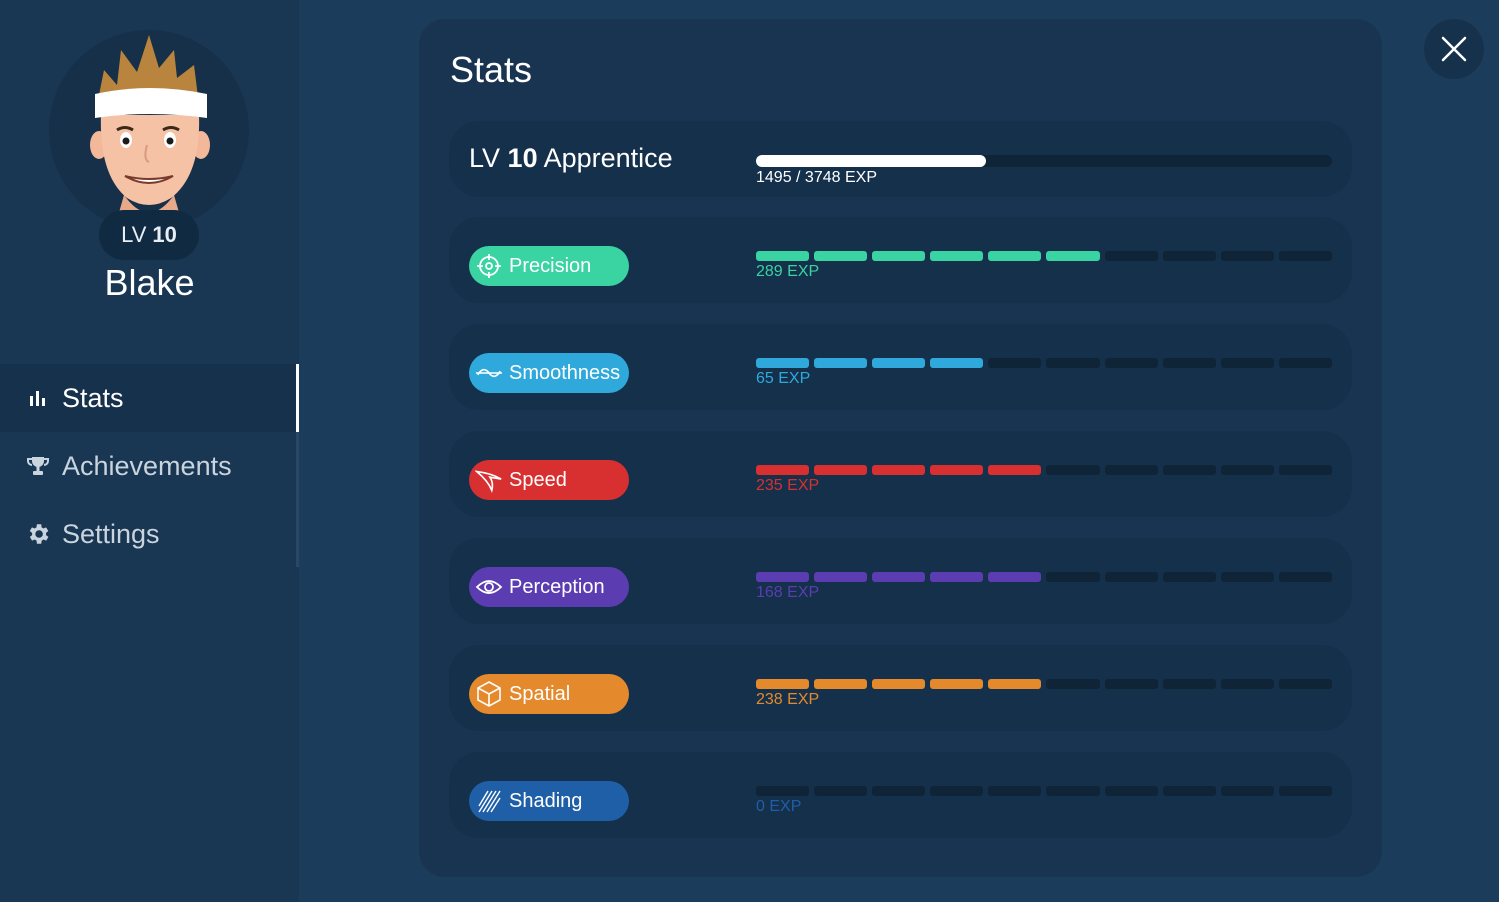 The height and width of the screenshot is (902, 1499). I want to click on stat-row-speed: Speed 235 EXP, so click(900, 474).